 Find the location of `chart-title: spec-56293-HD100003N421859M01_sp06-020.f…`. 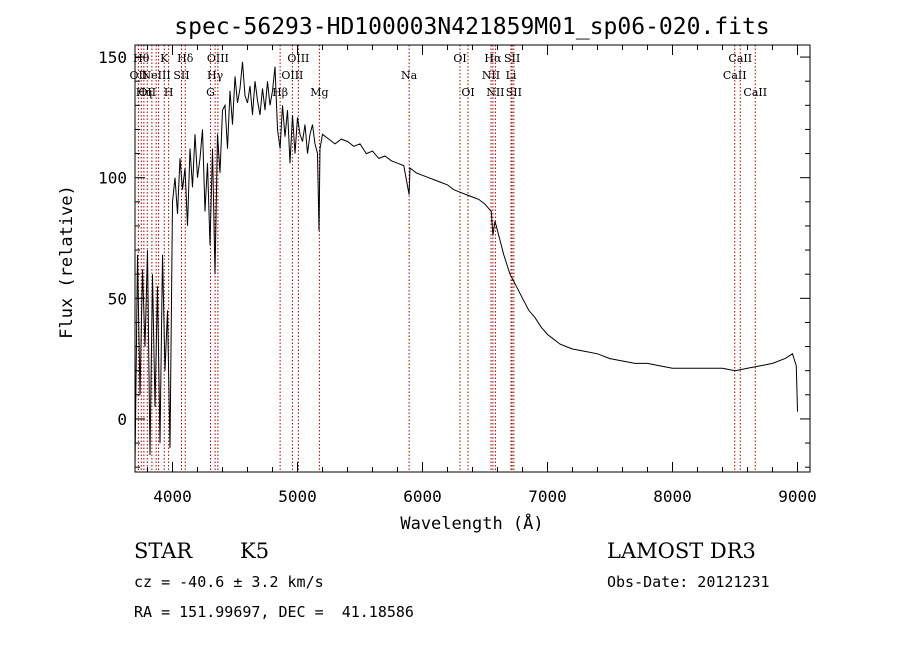

chart-title: spec-56293-HD100003N421859M01_sp06-020.f… is located at coordinates (471, 27).